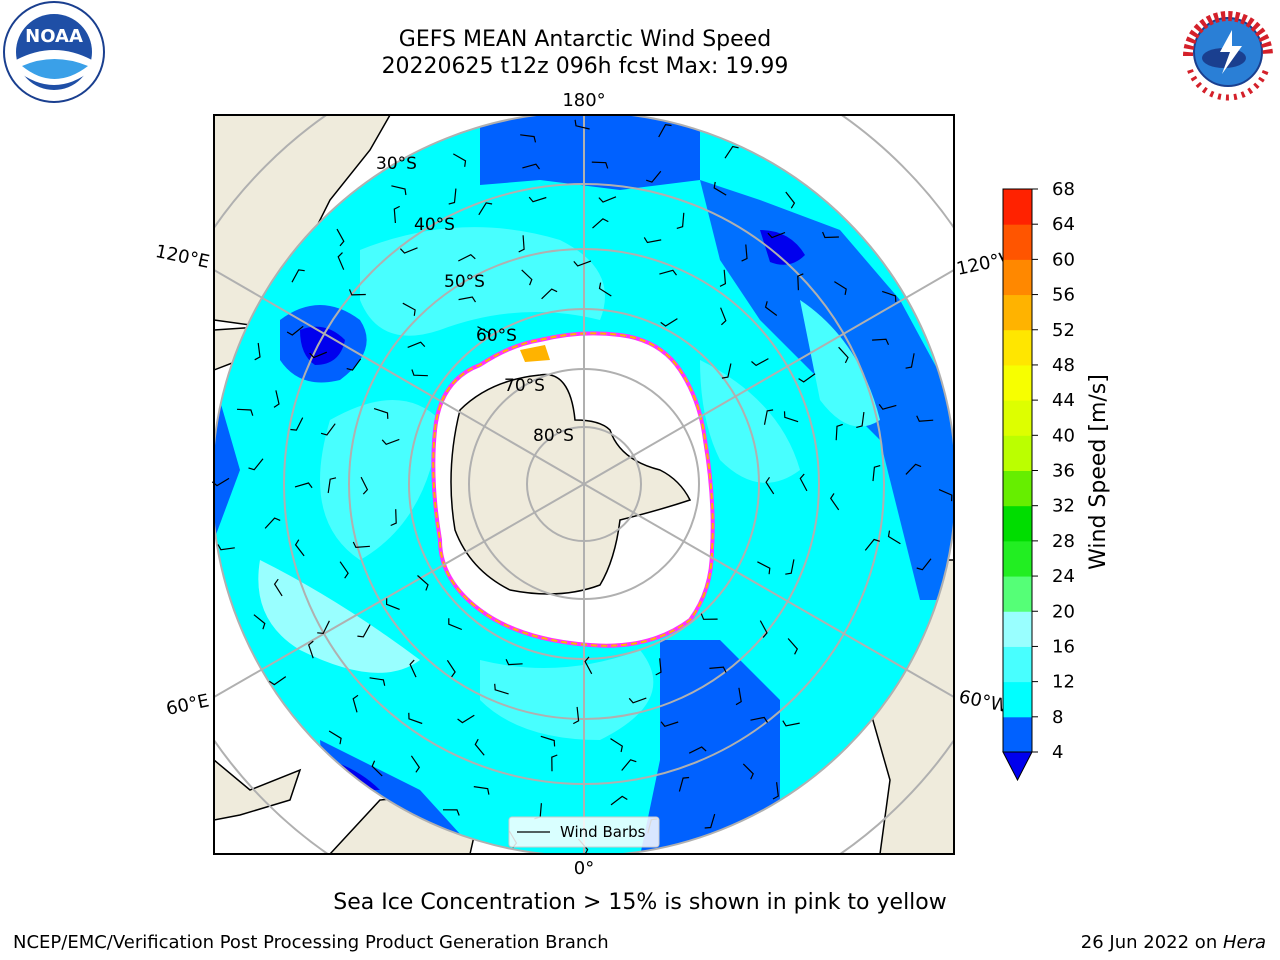 Image resolution: width=1280 pixels, height=960 pixels. What do you see at coordinates (524, 386) in the screenshot?
I see `latitude-label-70s: 70°S` at bounding box center [524, 386].